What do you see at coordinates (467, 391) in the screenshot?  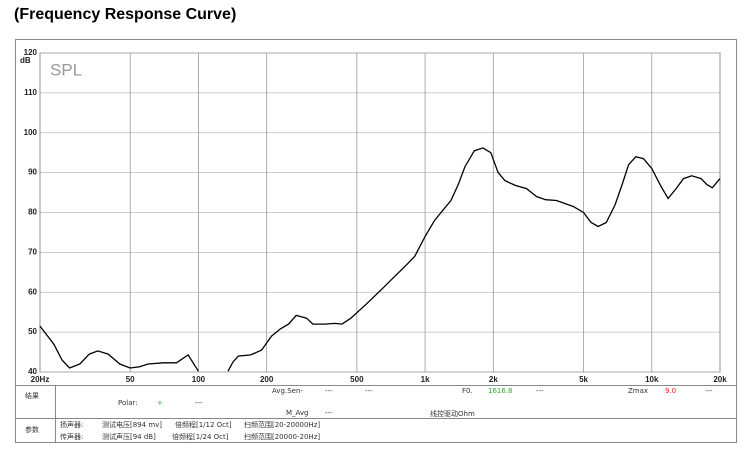 I see `label: F0.` at bounding box center [467, 391].